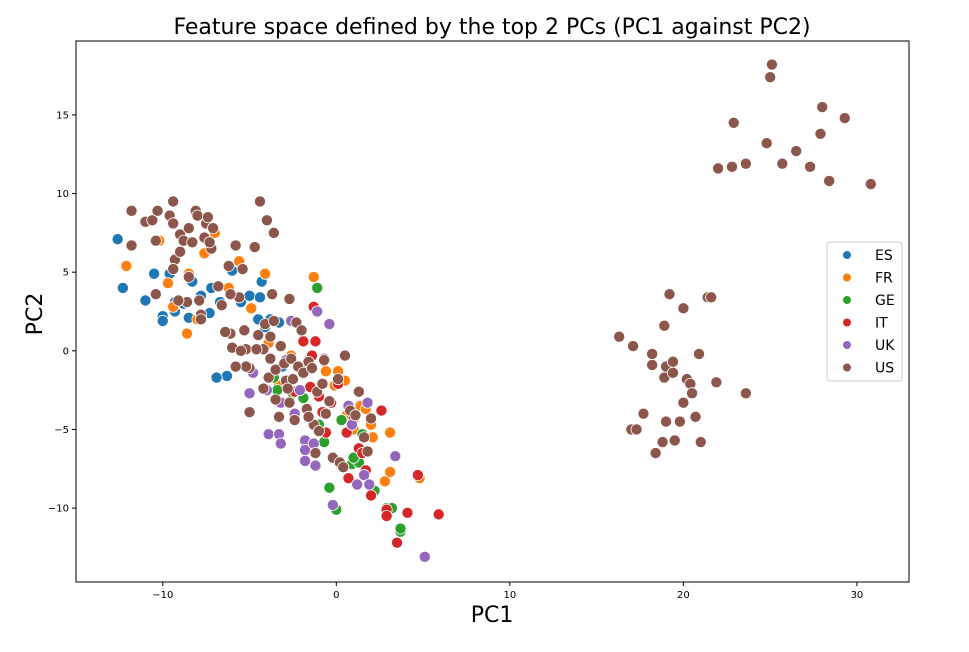  Describe the element at coordinates (66, 273) in the screenshot. I see `y-tick-label: 5` at that location.